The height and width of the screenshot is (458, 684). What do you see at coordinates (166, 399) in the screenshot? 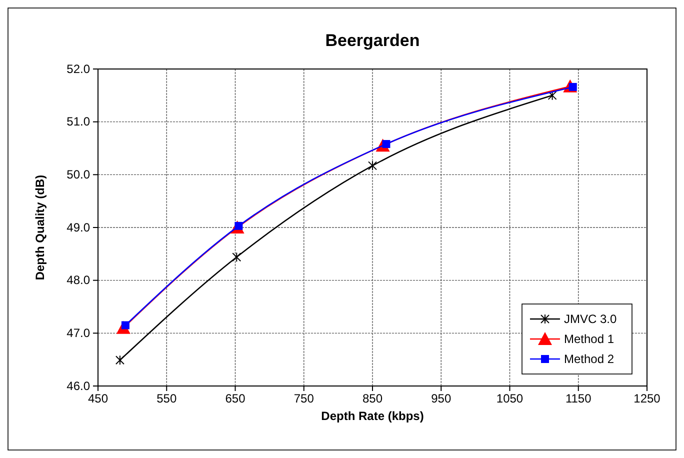
I see `x-tick-label: 550` at bounding box center [166, 399].